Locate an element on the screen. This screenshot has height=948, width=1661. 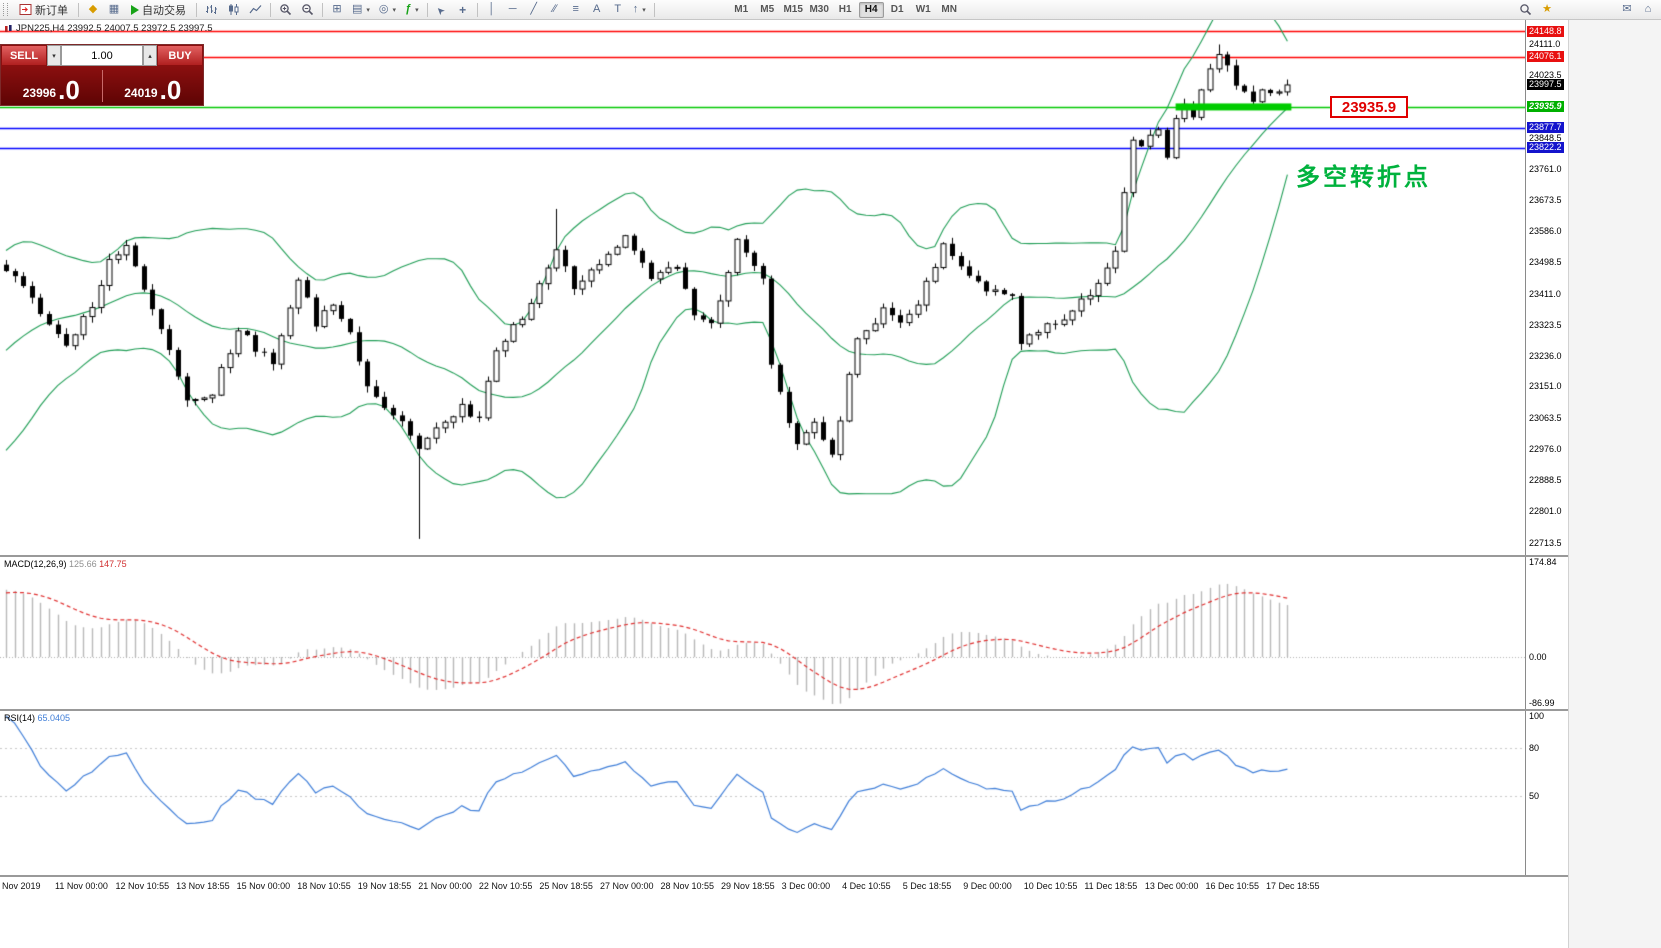
vertical-line-button: │ is located at coordinates (492, 9).